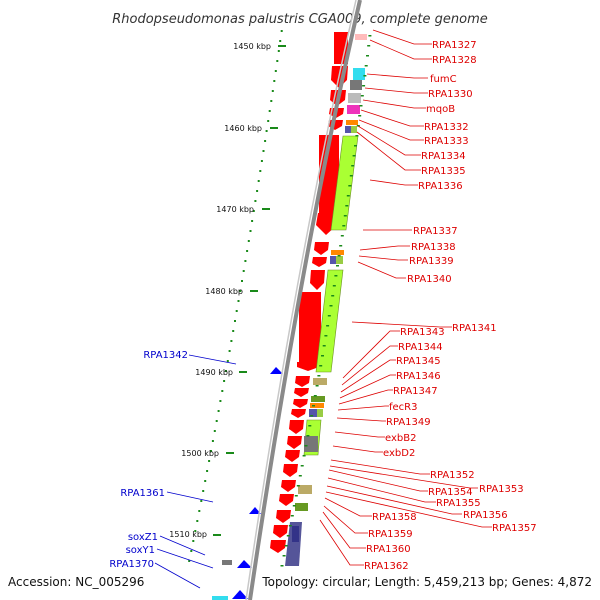 This screenshot has height=600, width=600. I want to click on scale-tick-mark, so click(230, 453).